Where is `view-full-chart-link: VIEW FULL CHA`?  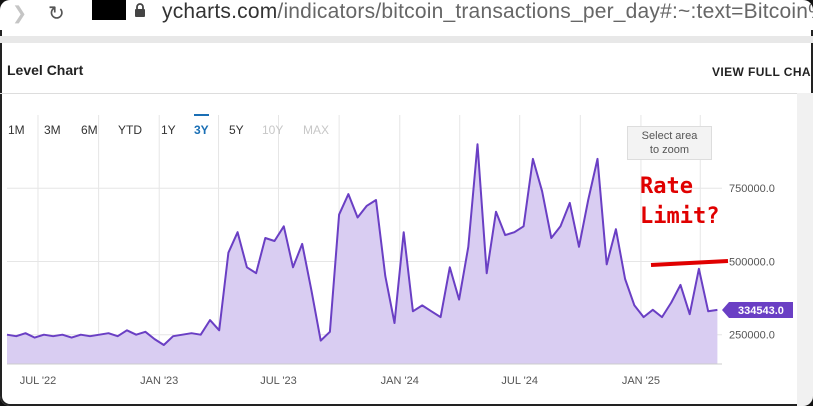
view-full-chart-link: VIEW FULL CHA is located at coordinates (761, 72).